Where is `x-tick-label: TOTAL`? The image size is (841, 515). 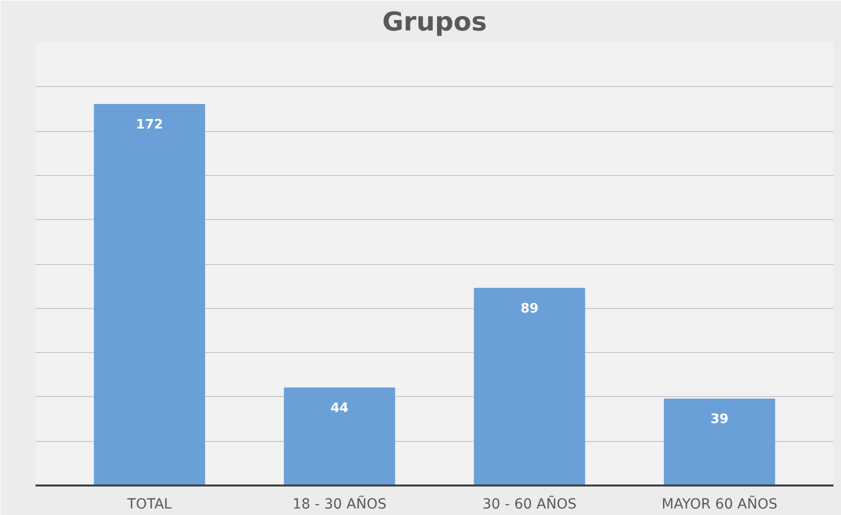
x-tick-label: TOTAL is located at coordinates (149, 504).